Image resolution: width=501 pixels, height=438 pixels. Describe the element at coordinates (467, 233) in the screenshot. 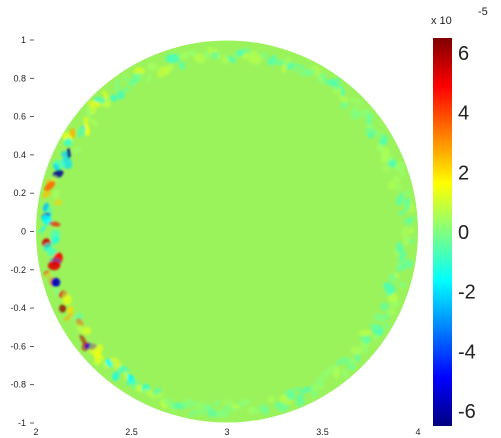

I see `colorbar-ticks: 6 4 2 0 -2 -4 -6` at that location.